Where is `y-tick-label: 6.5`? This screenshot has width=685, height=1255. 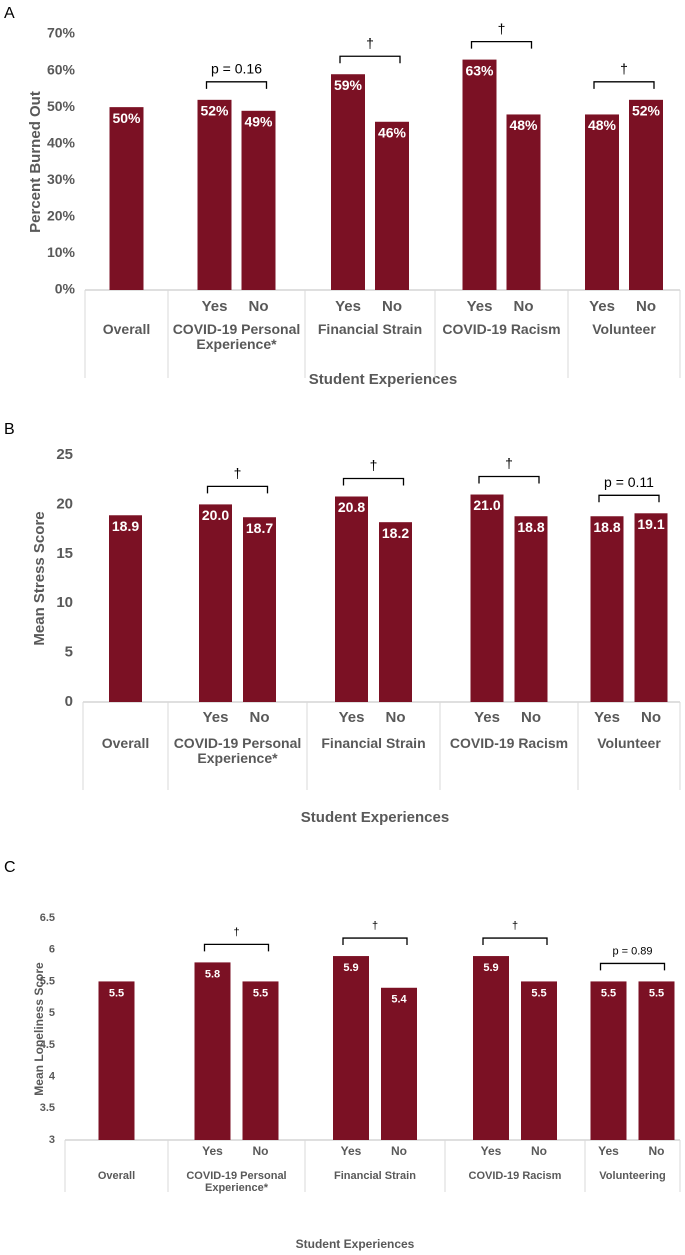 y-tick-label: 6.5 is located at coordinates (47, 918).